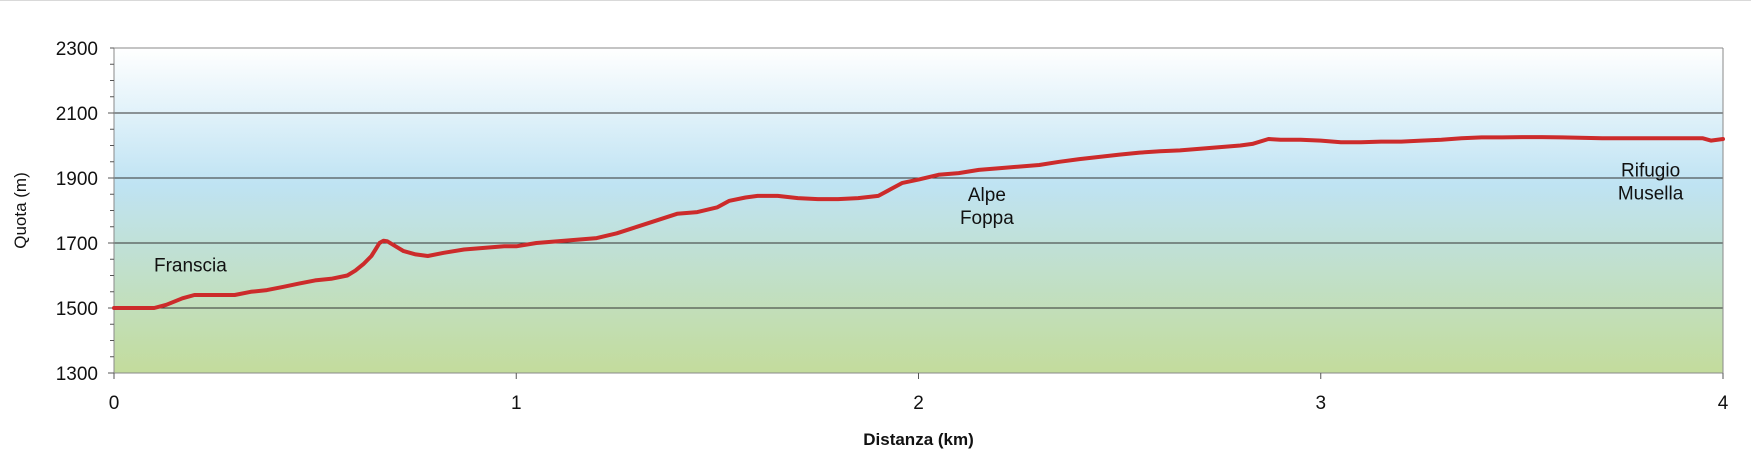 Image resolution: width=1751 pixels, height=469 pixels. What do you see at coordinates (918, 439) in the screenshot?
I see `x-axis-title: Distanza (km)` at bounding box center [918, 439].